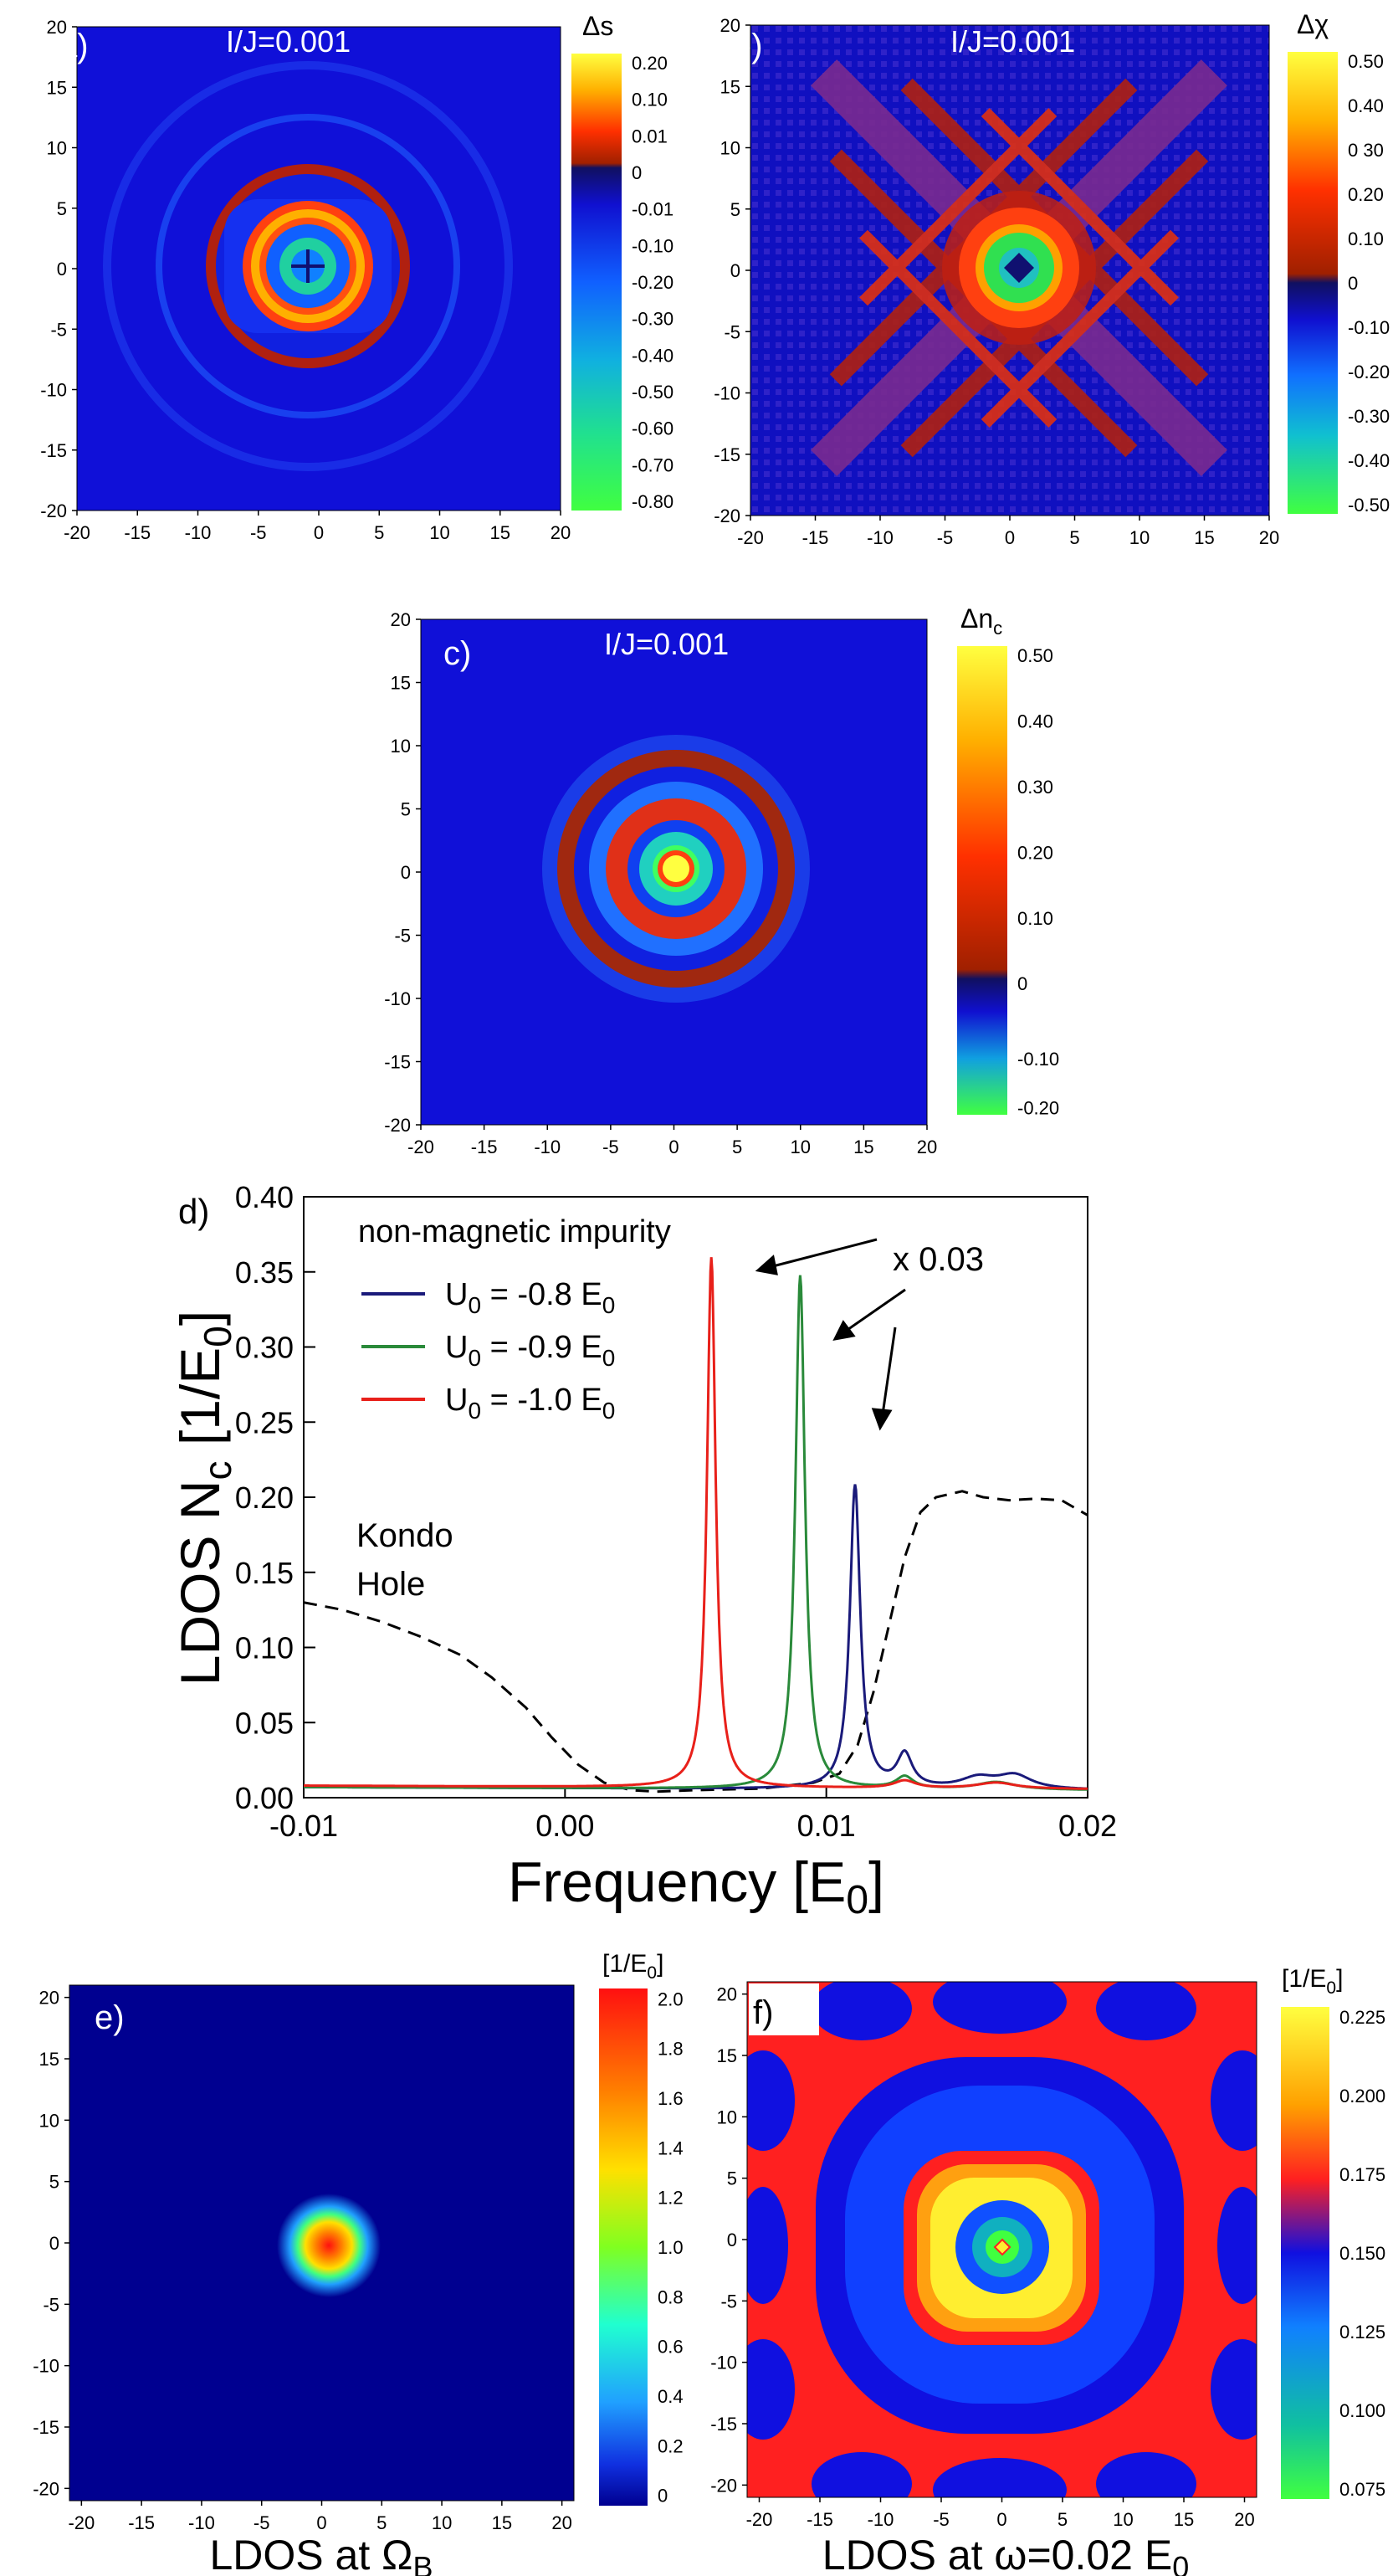 This screenshot has height=2576, width=1393. What do you see at coordinates (457, 653) in the screenshot?
I see `panel-c-label: c)` at bounding box center [457, 653].